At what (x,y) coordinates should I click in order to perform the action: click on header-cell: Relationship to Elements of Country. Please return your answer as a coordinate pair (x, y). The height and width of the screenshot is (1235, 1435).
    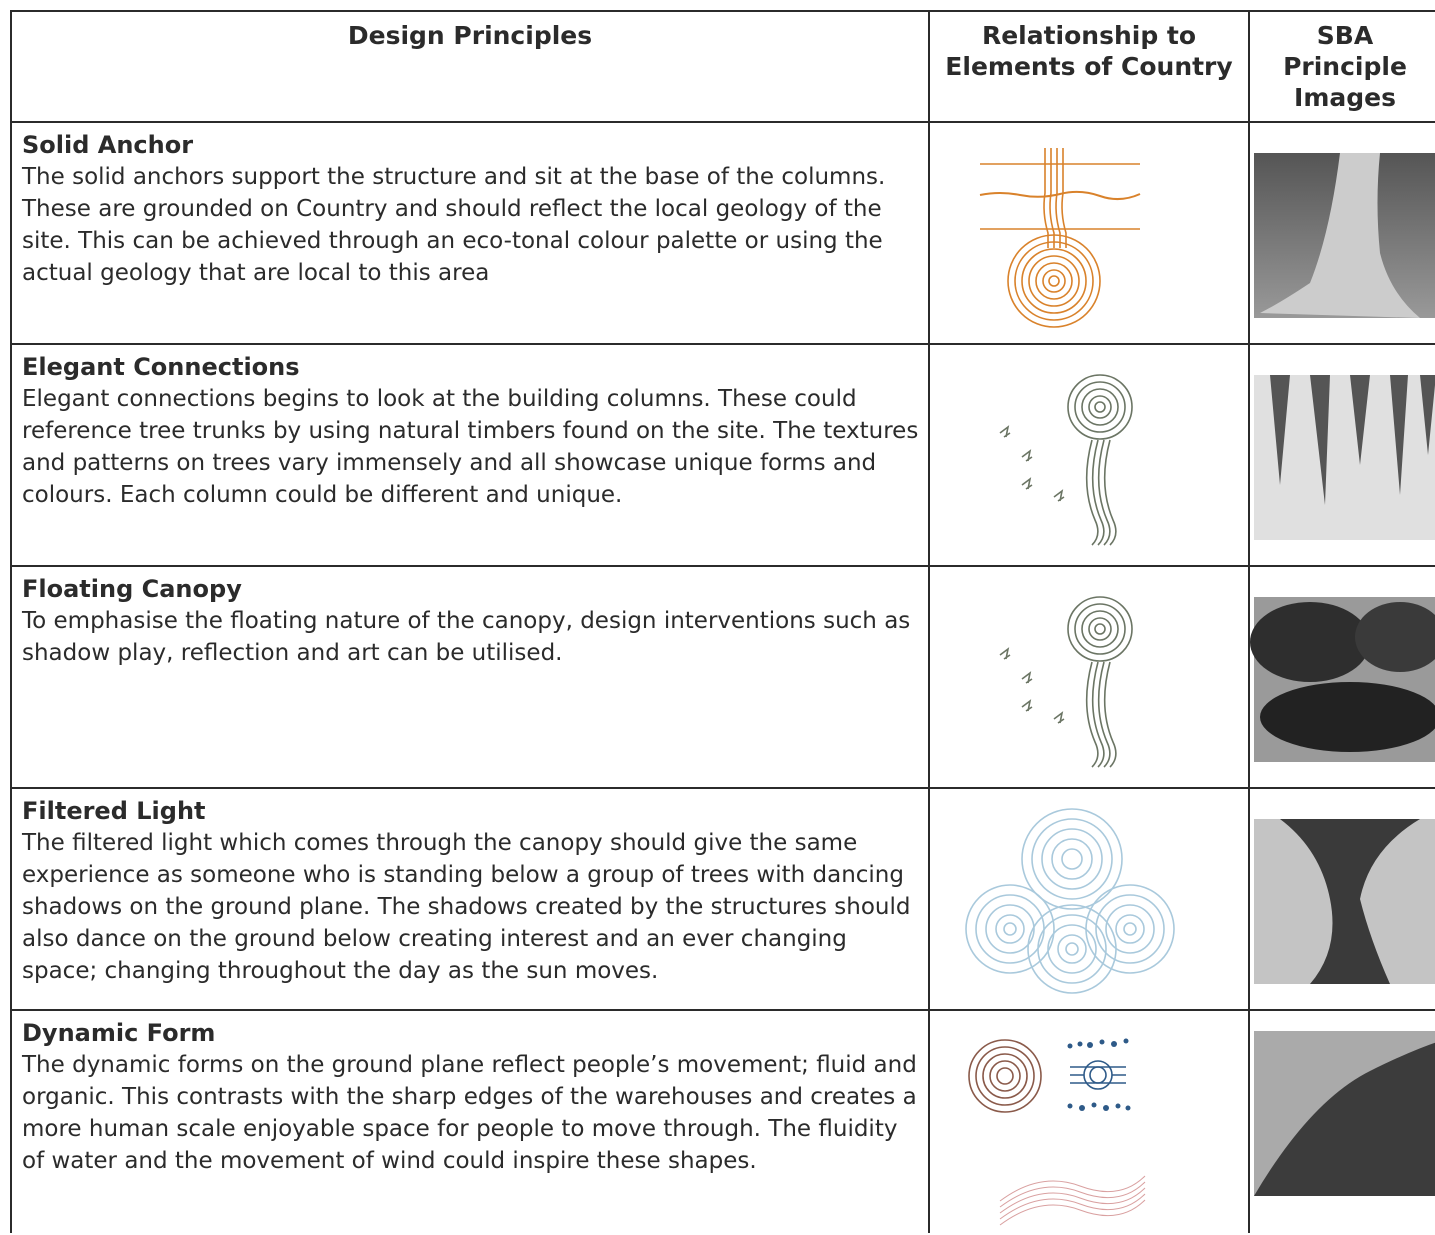
    Looking at the image, I should click on (1089, 66).